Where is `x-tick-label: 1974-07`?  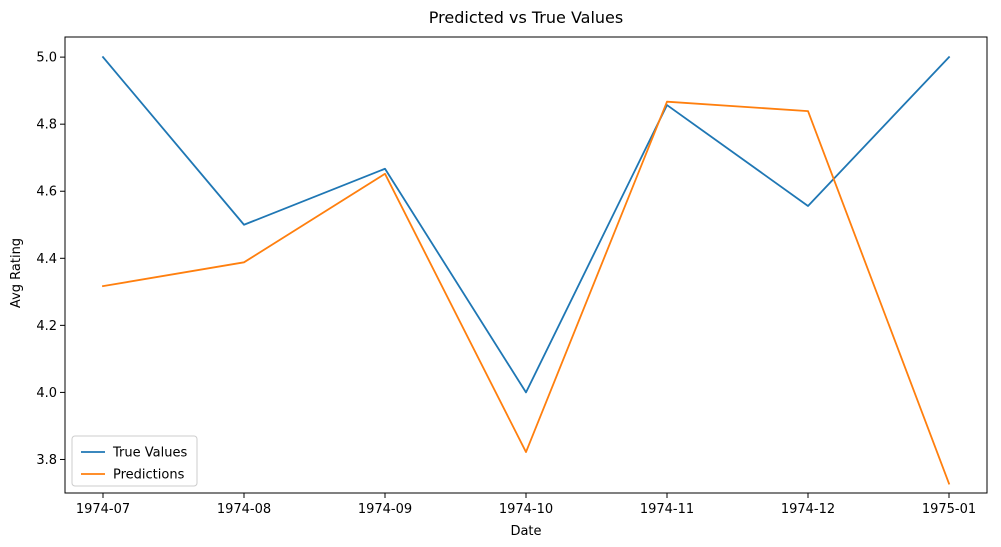 x-tick-label: 1974-07 is located at coordinates (103, 509).